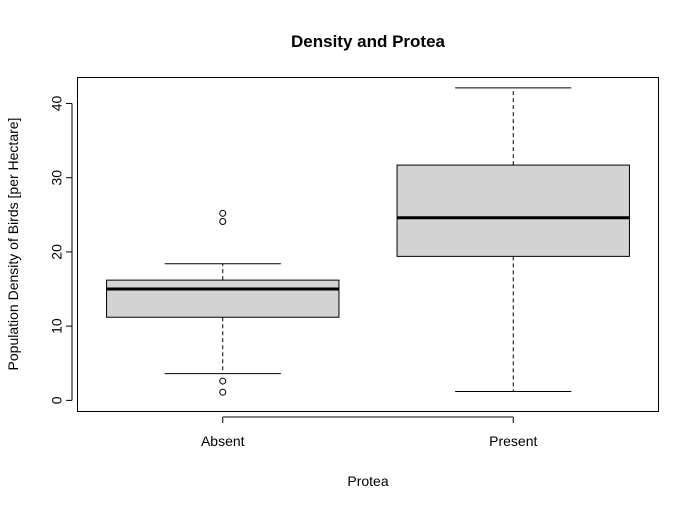 The width and height of the screenshot is (699, 510). Describe the element at coordinates (57, 326) in the screenshot. I see `y-tick-label-10: 10` at that location.